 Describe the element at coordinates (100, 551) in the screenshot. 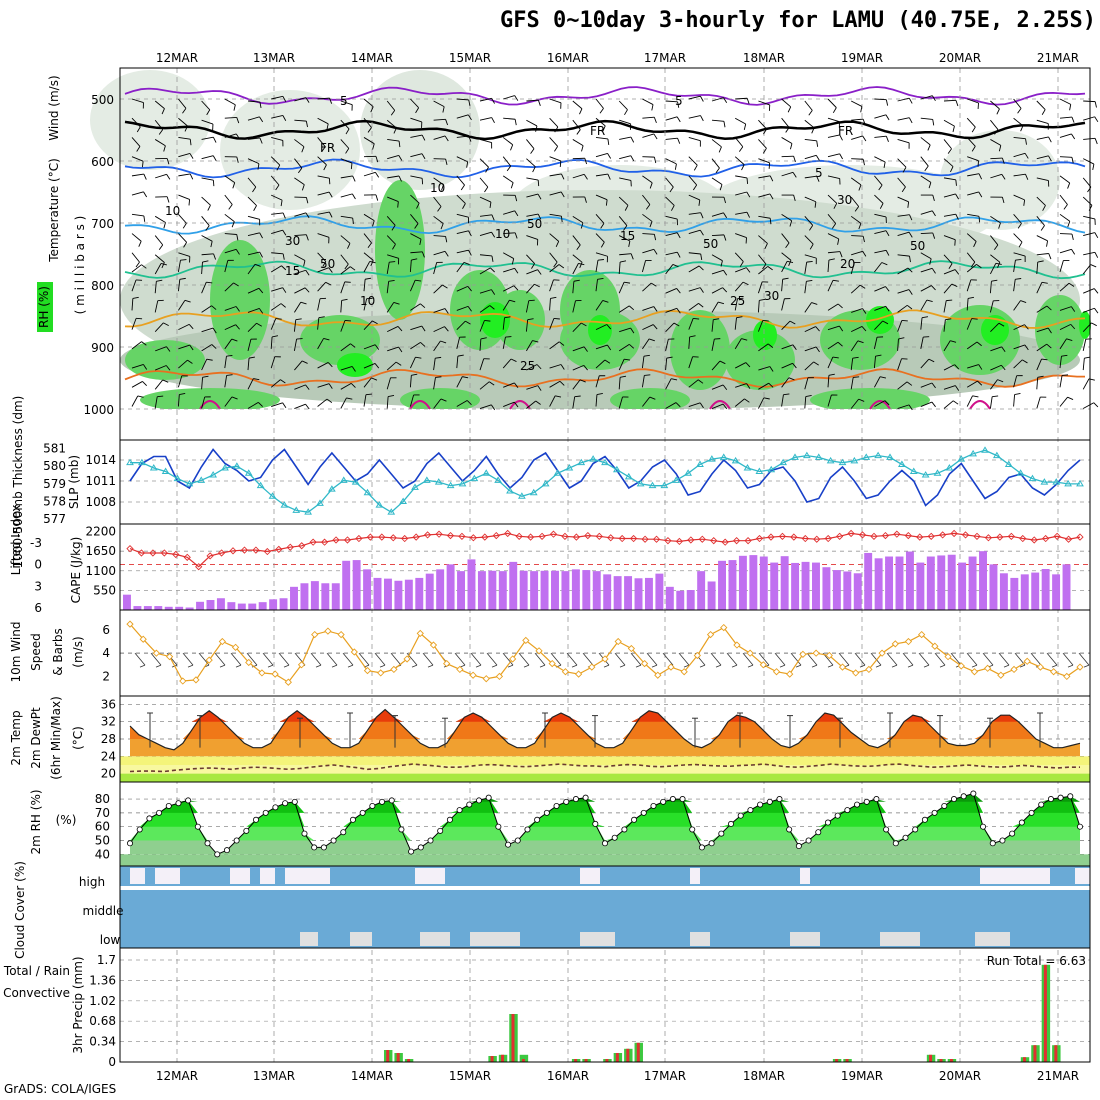

I see `cape-tick: 1650` at that location.